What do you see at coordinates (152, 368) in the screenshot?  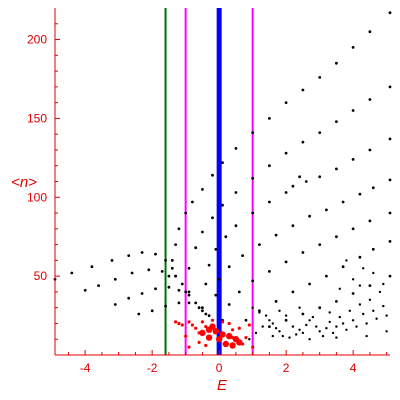 I see `x-tick-label-1: -2` at bounding box center [152, 368].